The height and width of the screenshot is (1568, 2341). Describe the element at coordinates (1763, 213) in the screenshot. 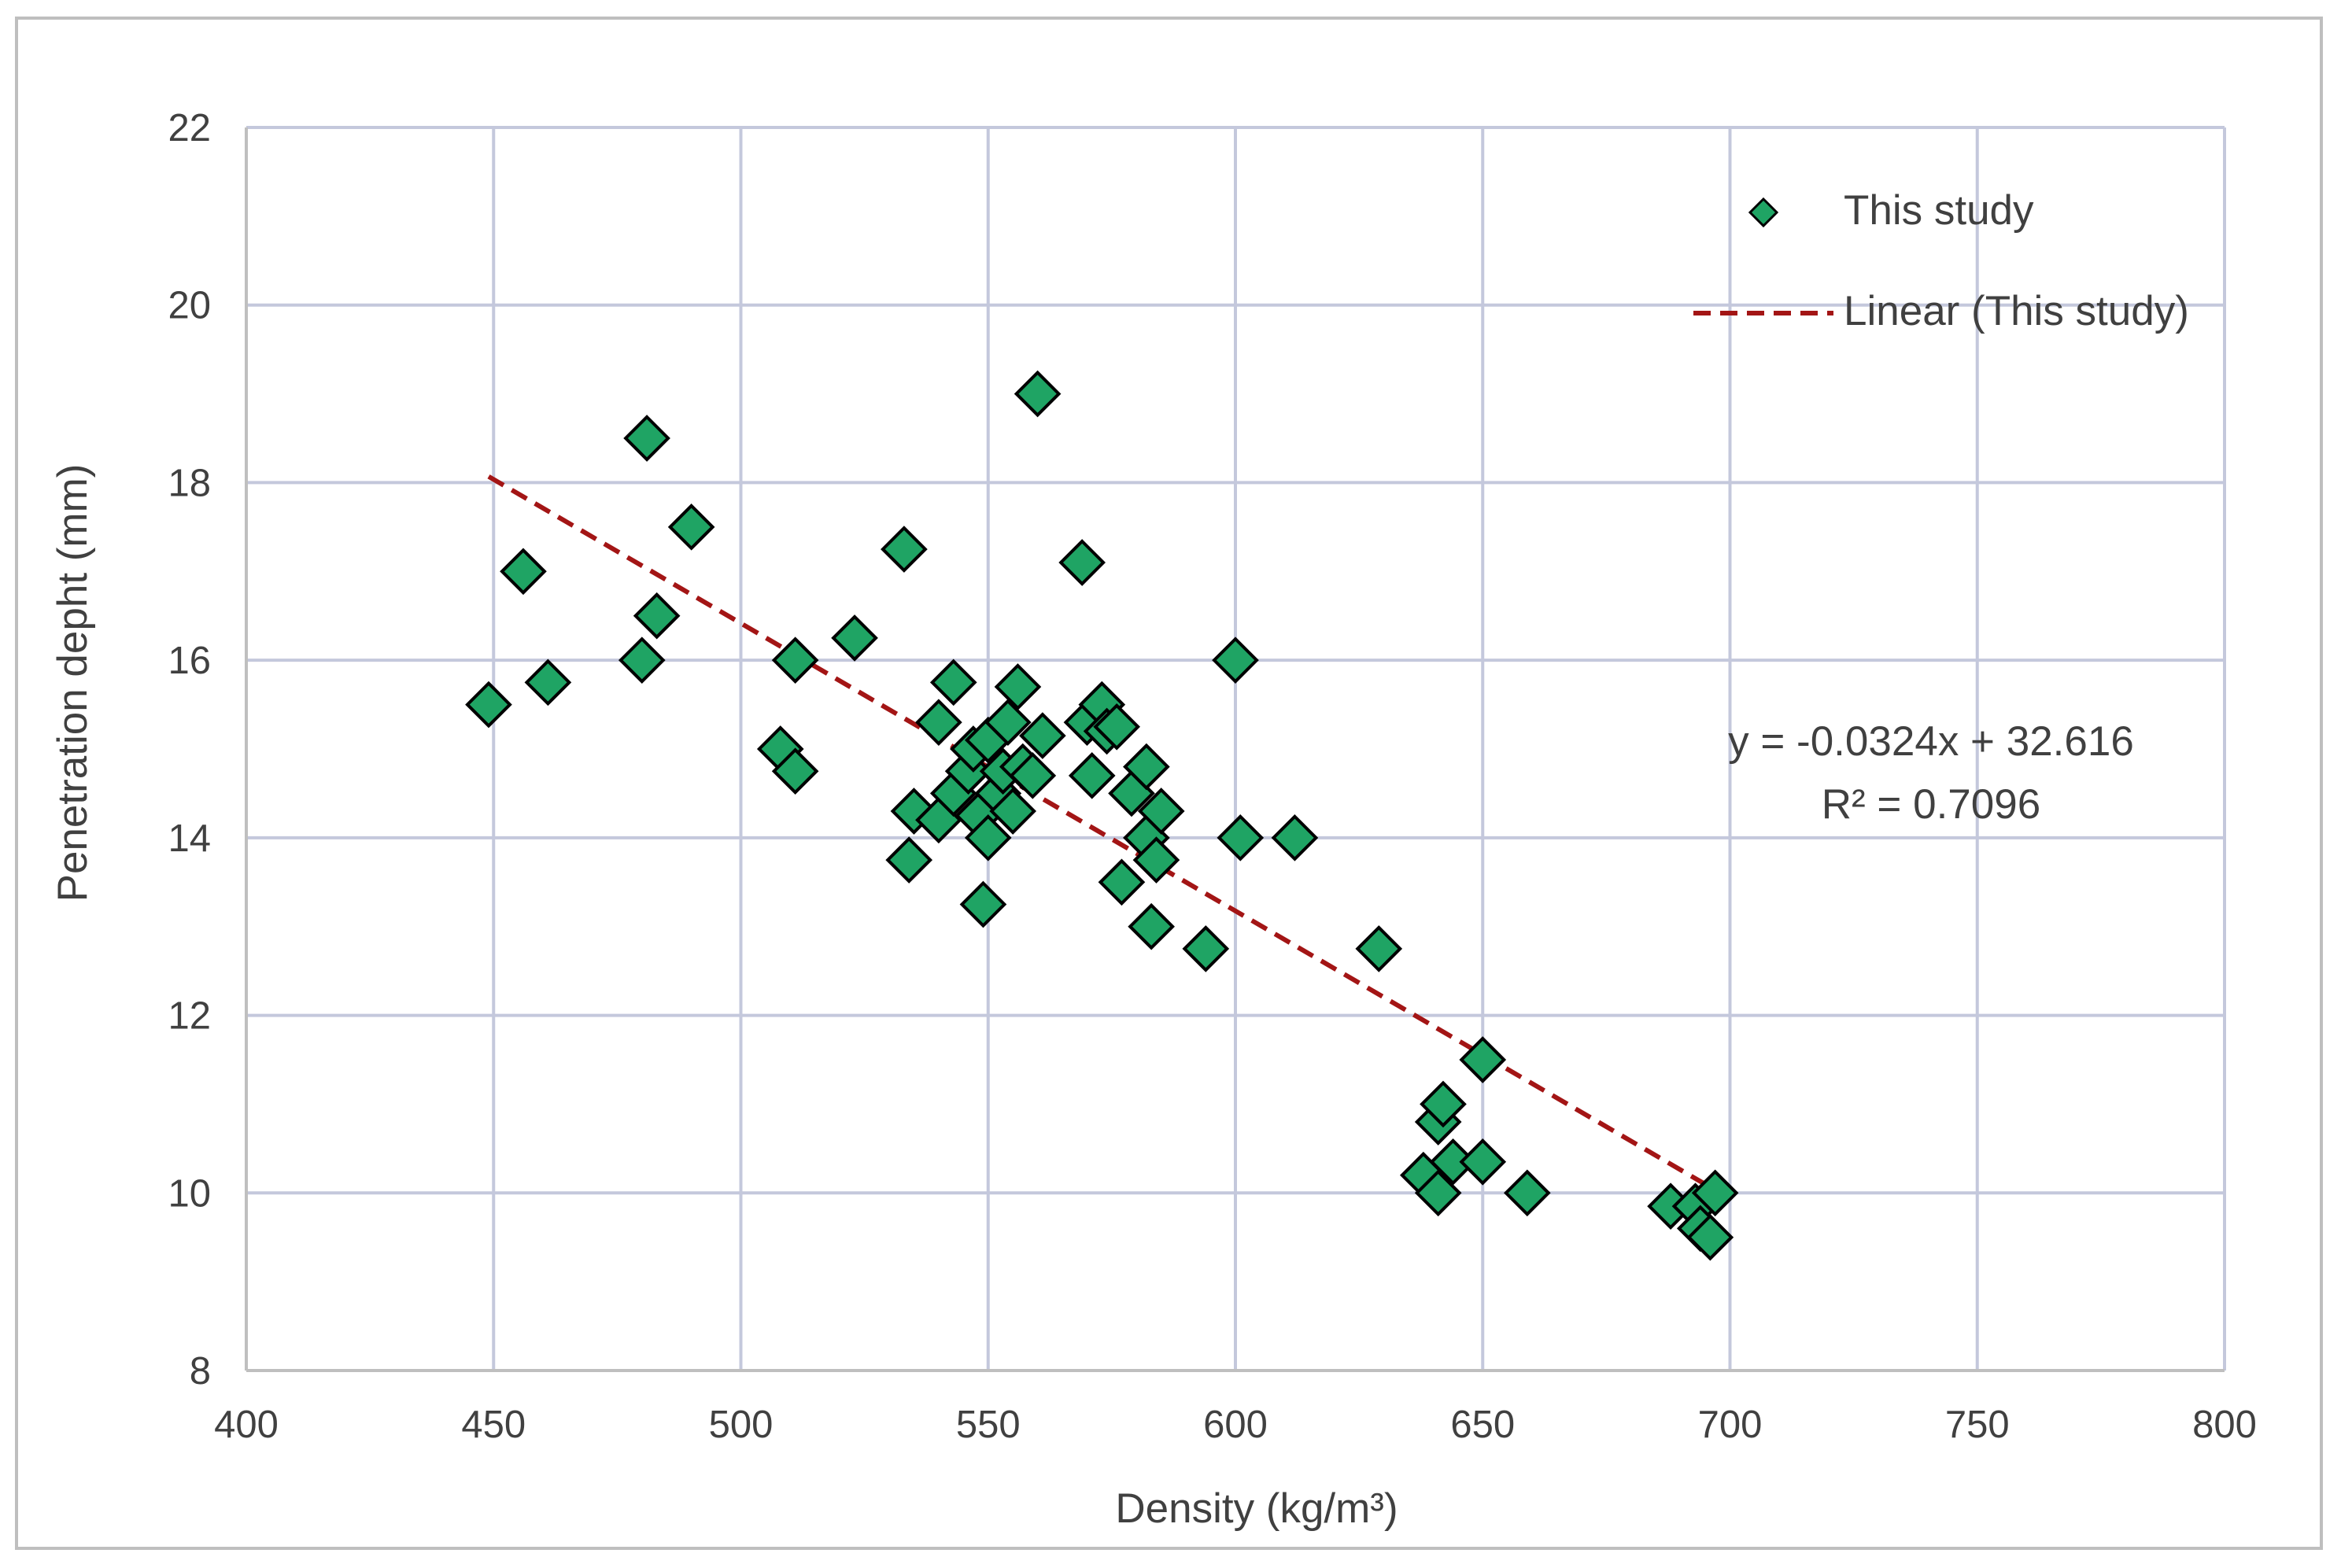

I see `legend-marker-this-study` at that location.